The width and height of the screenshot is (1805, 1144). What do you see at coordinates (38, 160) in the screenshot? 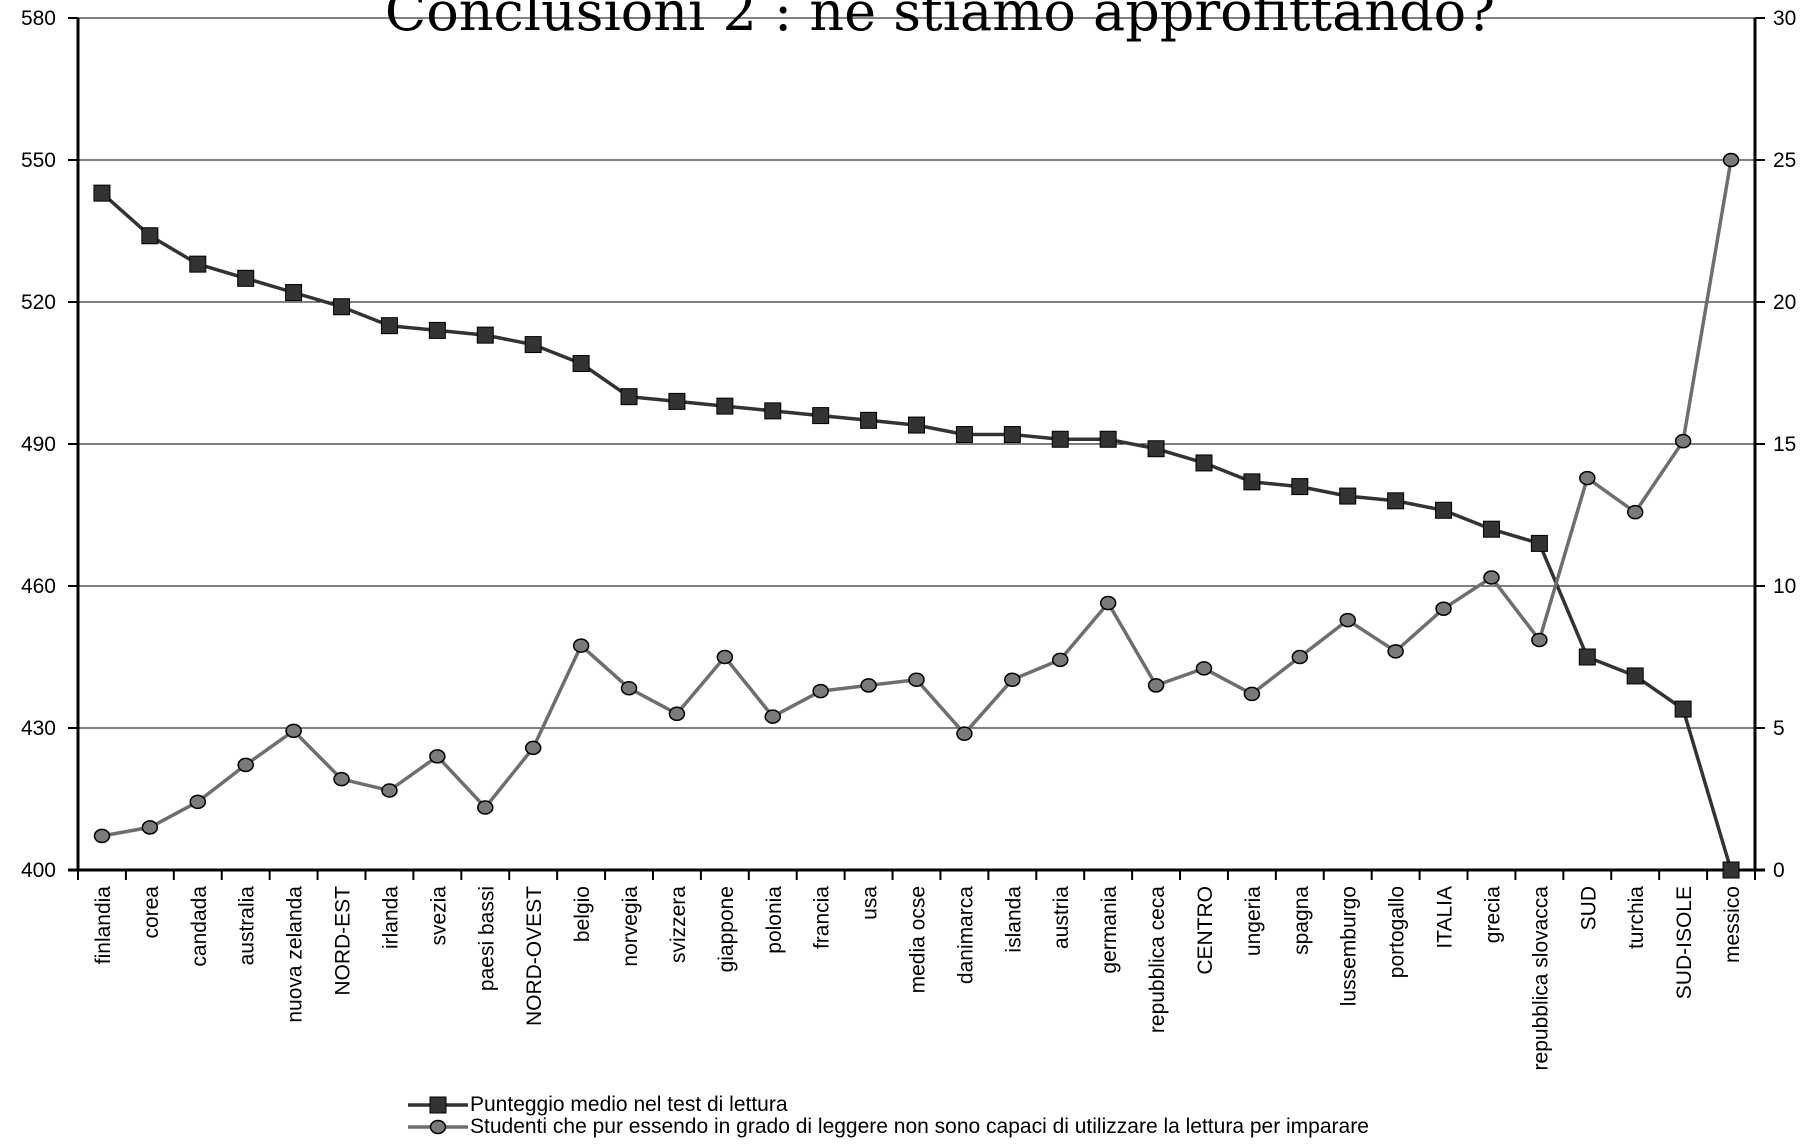
I see `left-tick-label: 550` at bounding box center [38, 160].